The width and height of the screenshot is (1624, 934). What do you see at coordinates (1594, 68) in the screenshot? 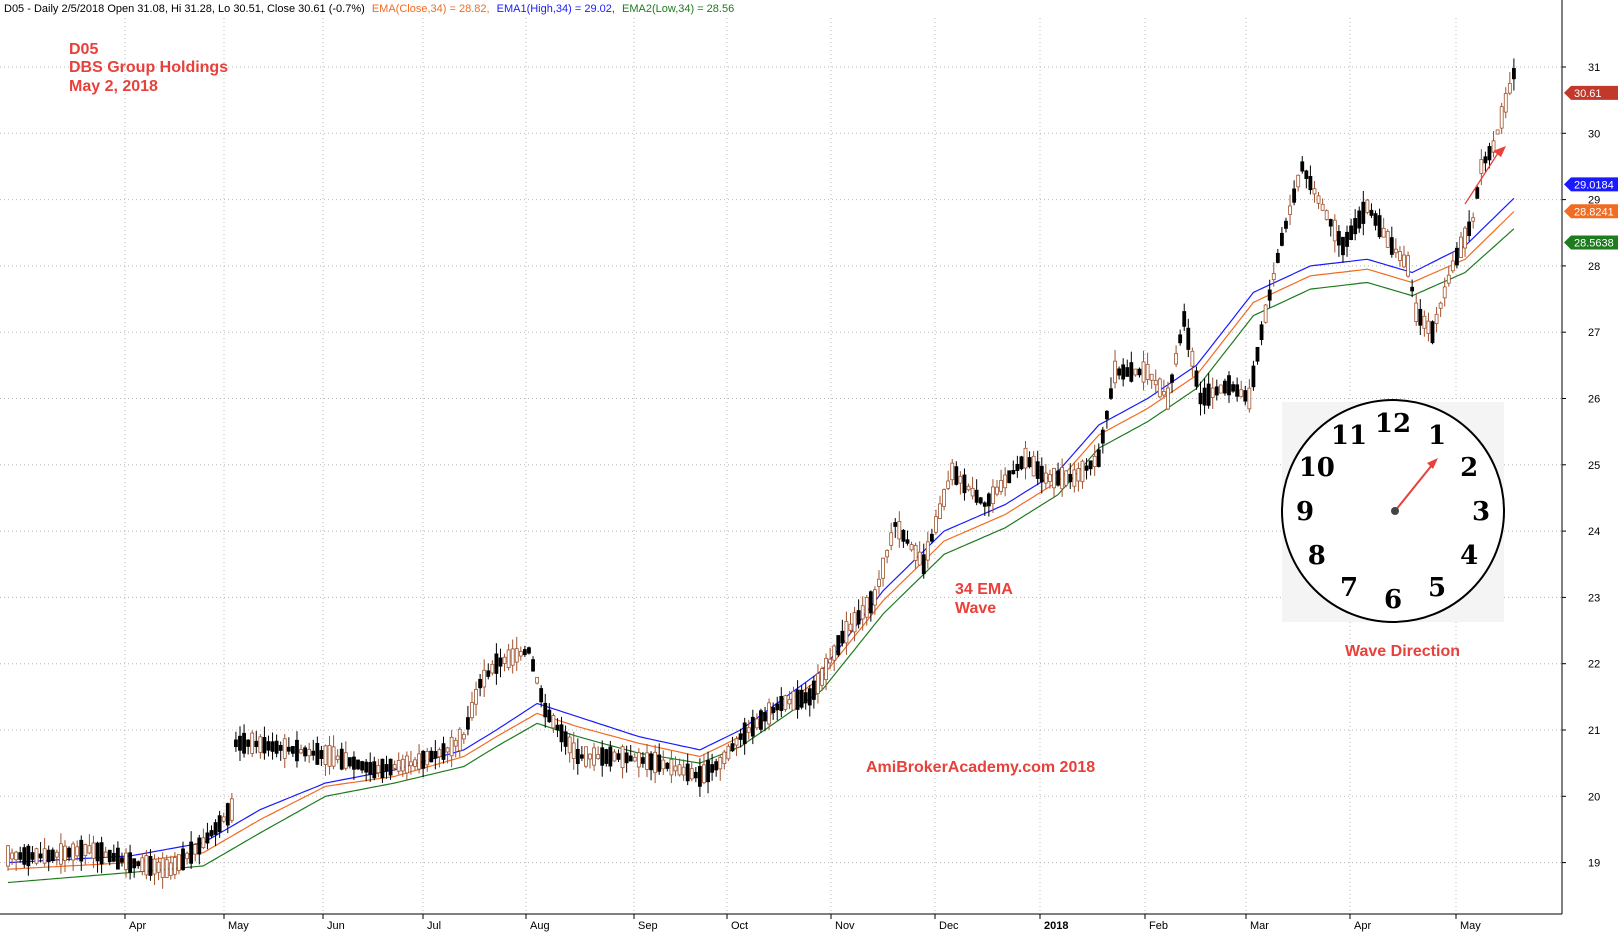
I see `y-tick-label: 31` at bounding box center [1594, 68].